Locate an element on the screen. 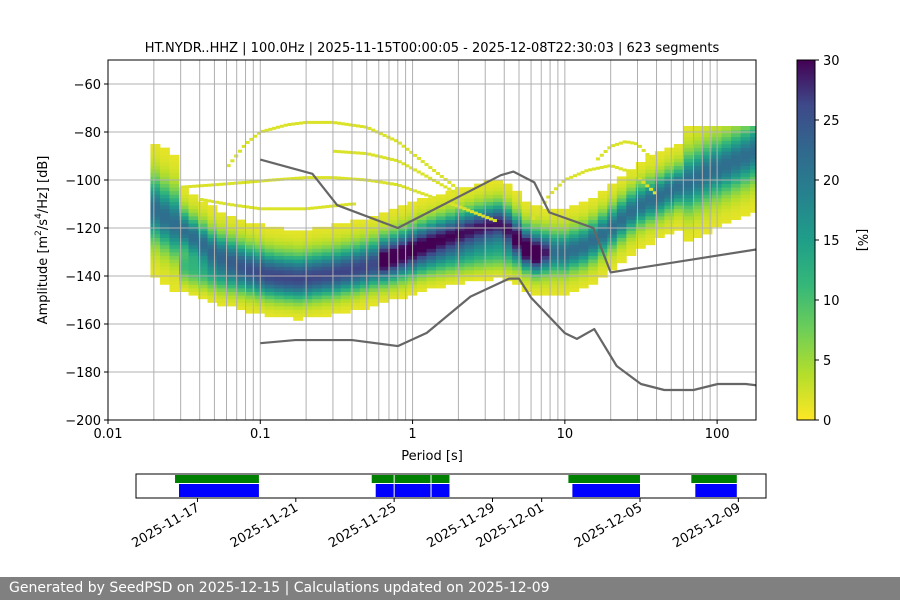 This screenshot has width=900, height=600. y-axis-label-suffix: /Hz] [dB] is located at coordinates (43, 185).